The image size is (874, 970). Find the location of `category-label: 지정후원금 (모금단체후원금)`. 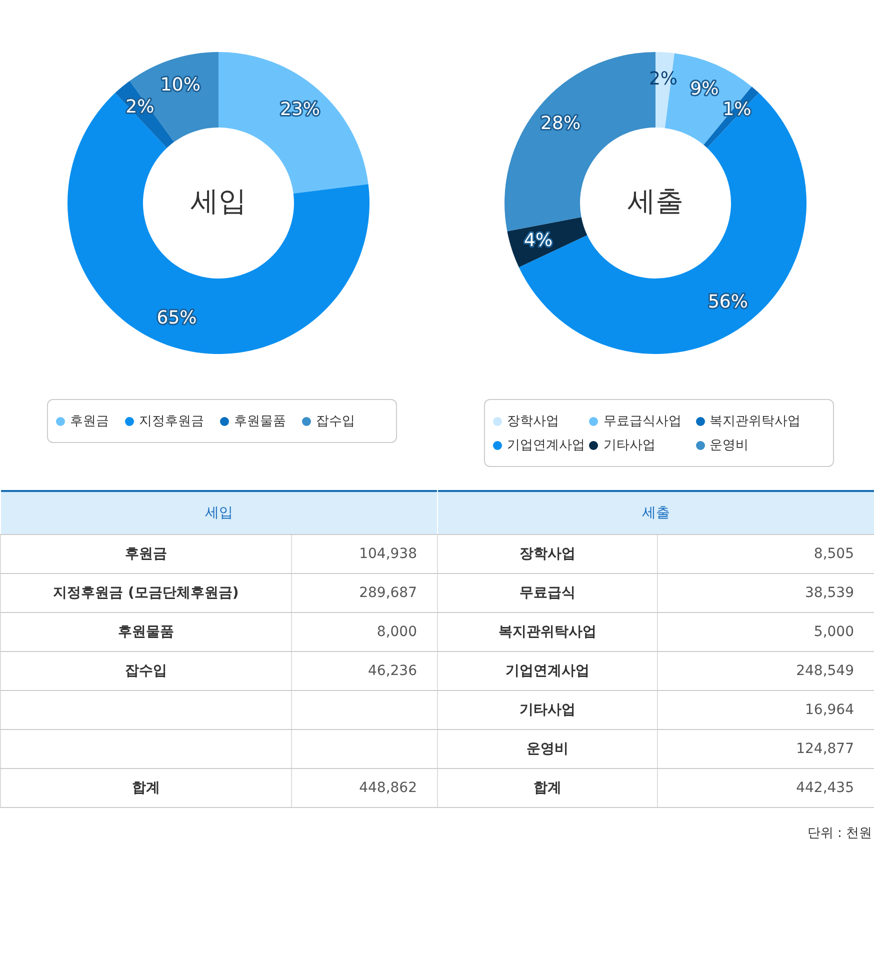

category-label: 지정후원금 (모금단체후원금) is located at coordinates (146, 593).